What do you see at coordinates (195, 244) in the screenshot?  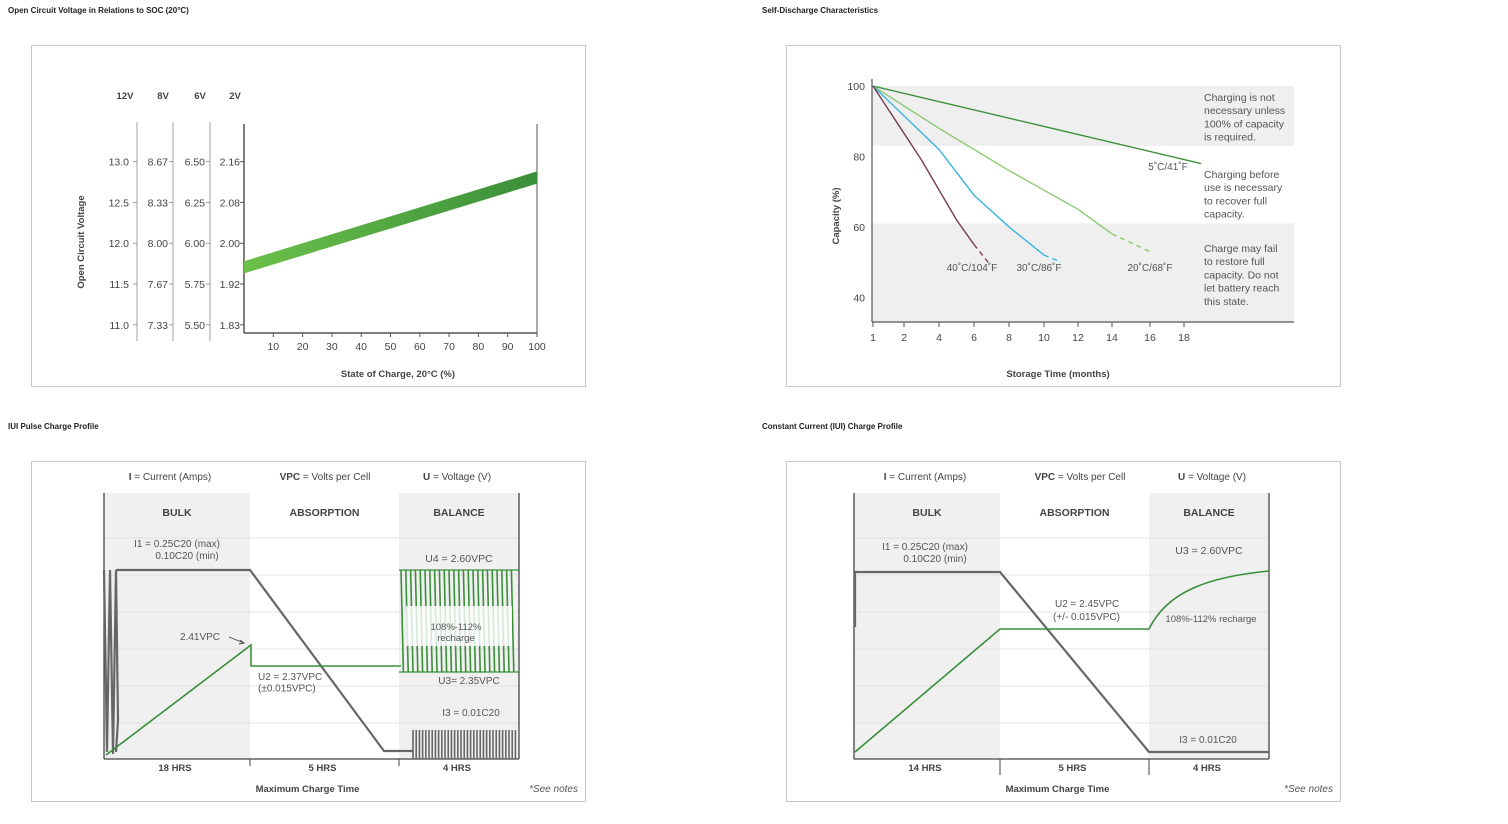 I see `ocv-tick-6V-6.00: 6.00` at bounding box center [195, 244].